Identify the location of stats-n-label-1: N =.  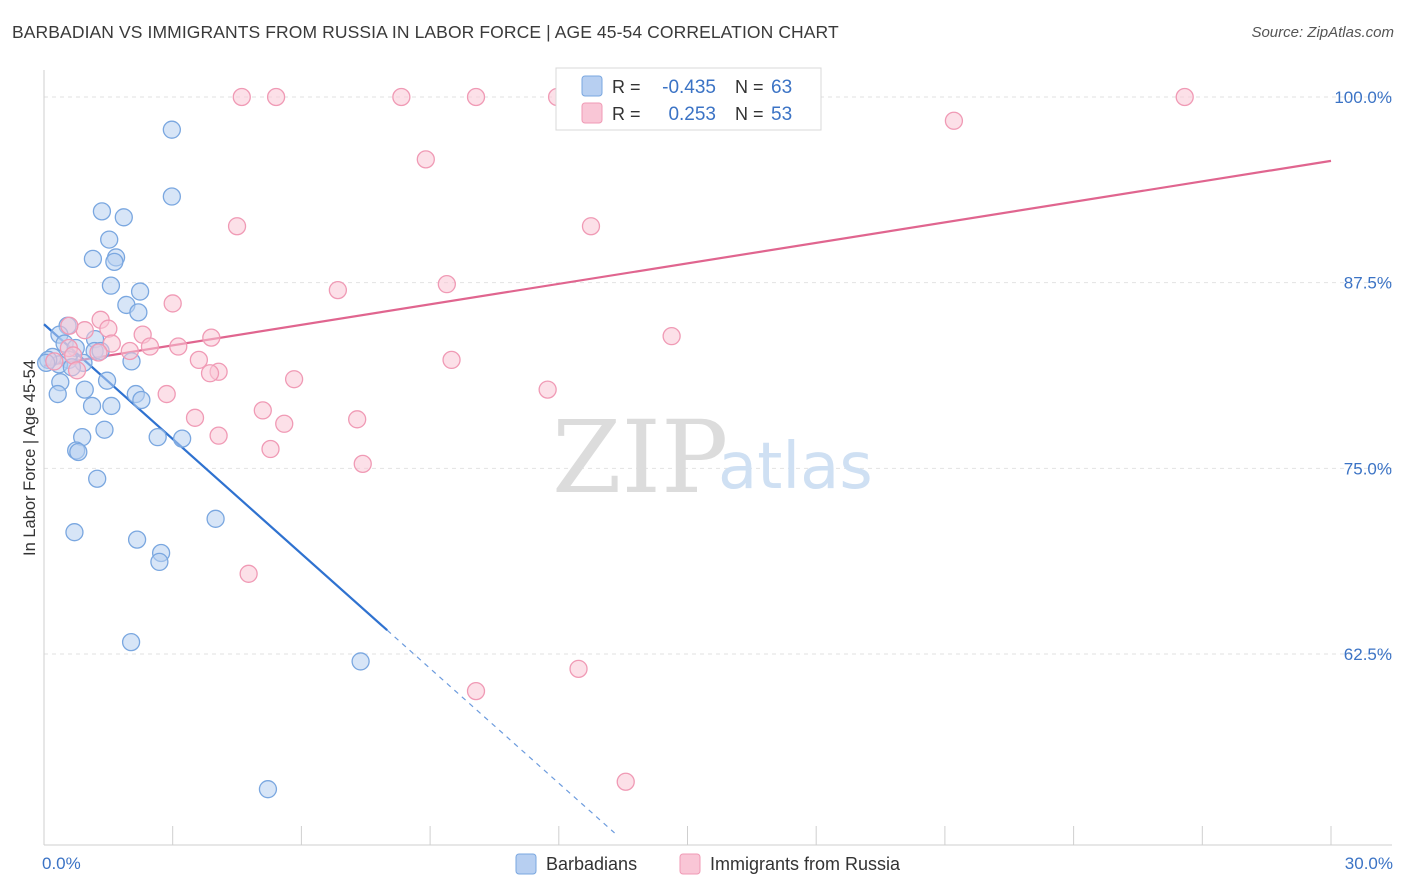
(749, 87).